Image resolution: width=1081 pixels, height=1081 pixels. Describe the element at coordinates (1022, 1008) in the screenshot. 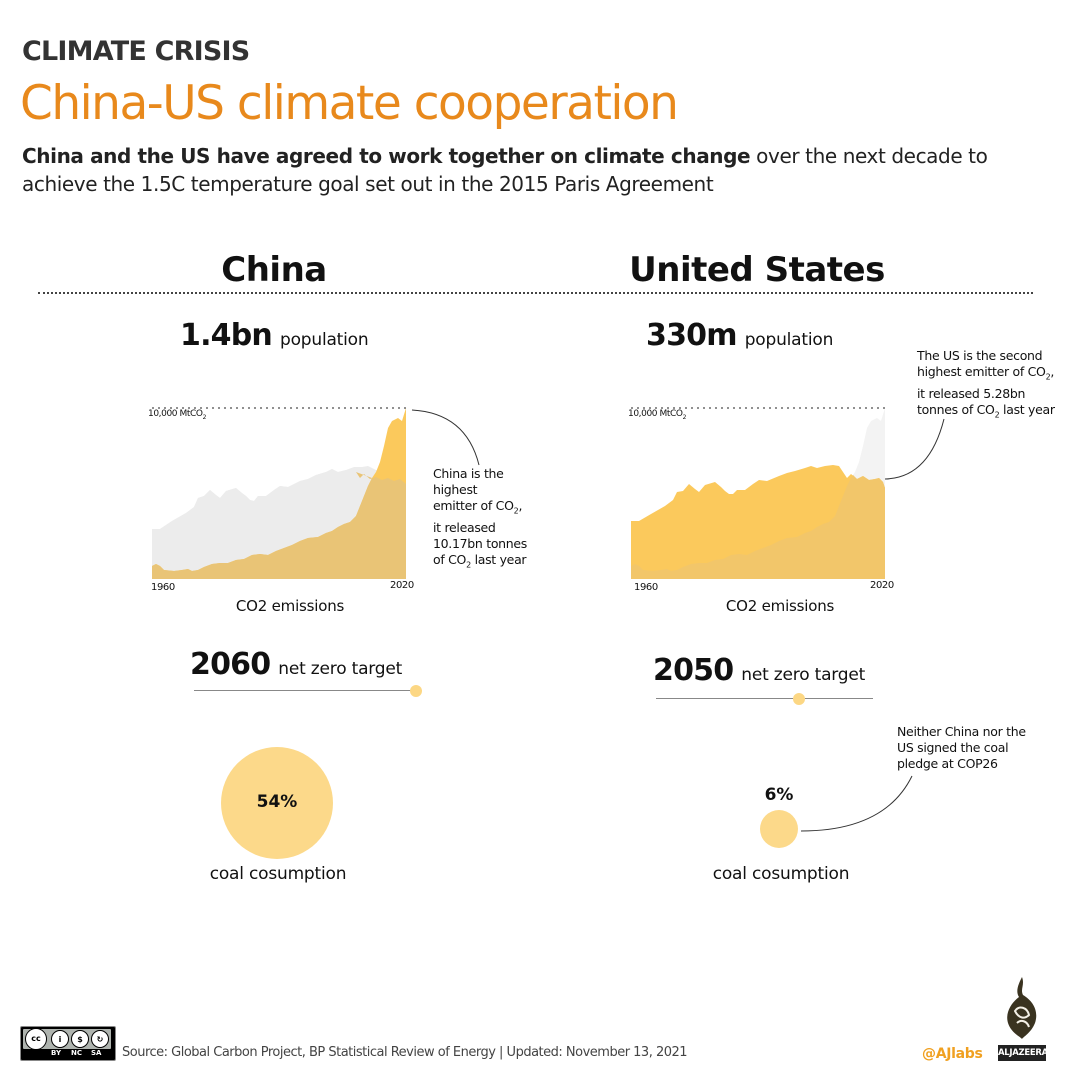

I see `aljazeera-logo-icon` at that location.